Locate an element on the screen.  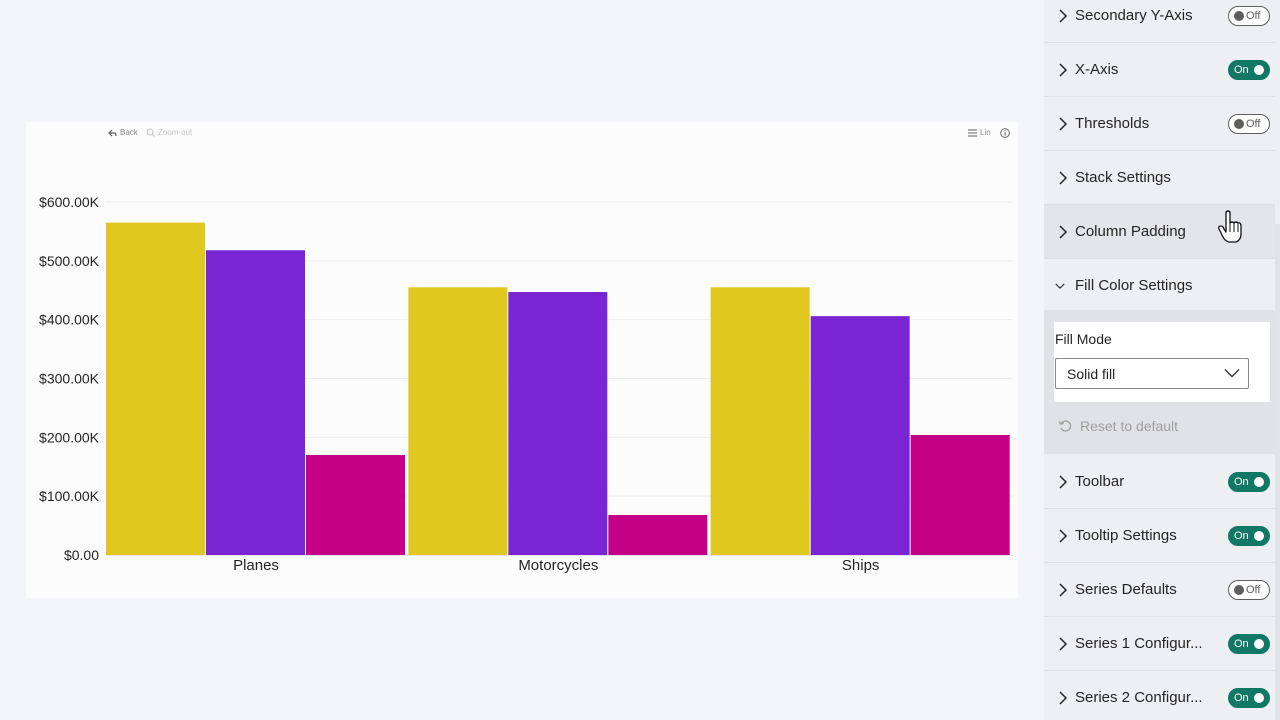
y-tick-label: $100.00K is located at coordinates (69, 496).